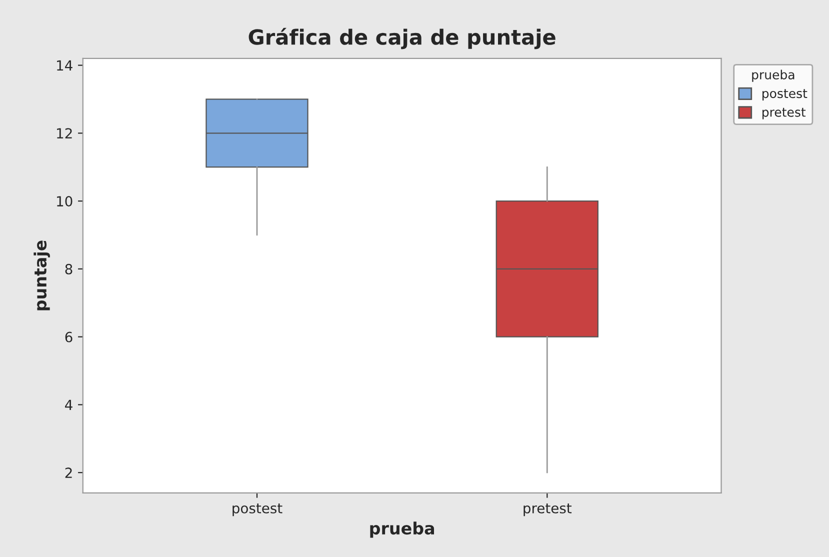 The width and height of the screenshot is (829, 557). Describe the element at coordinates (68, 473) in the screenshot. I see `y-tick-label: 2` at that location.